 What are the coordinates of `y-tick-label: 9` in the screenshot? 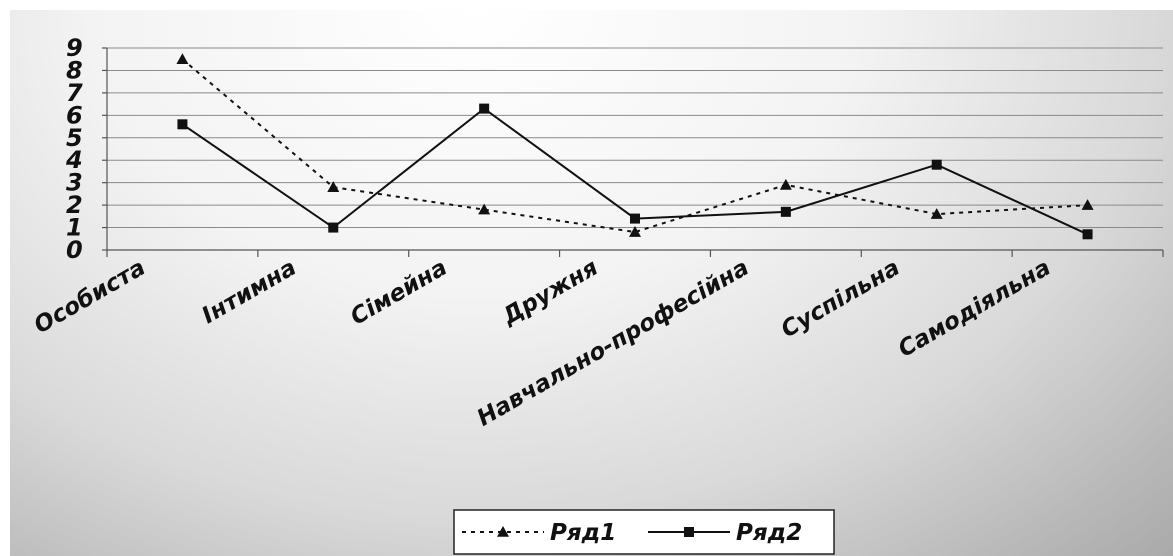 It's located at (74, 48).